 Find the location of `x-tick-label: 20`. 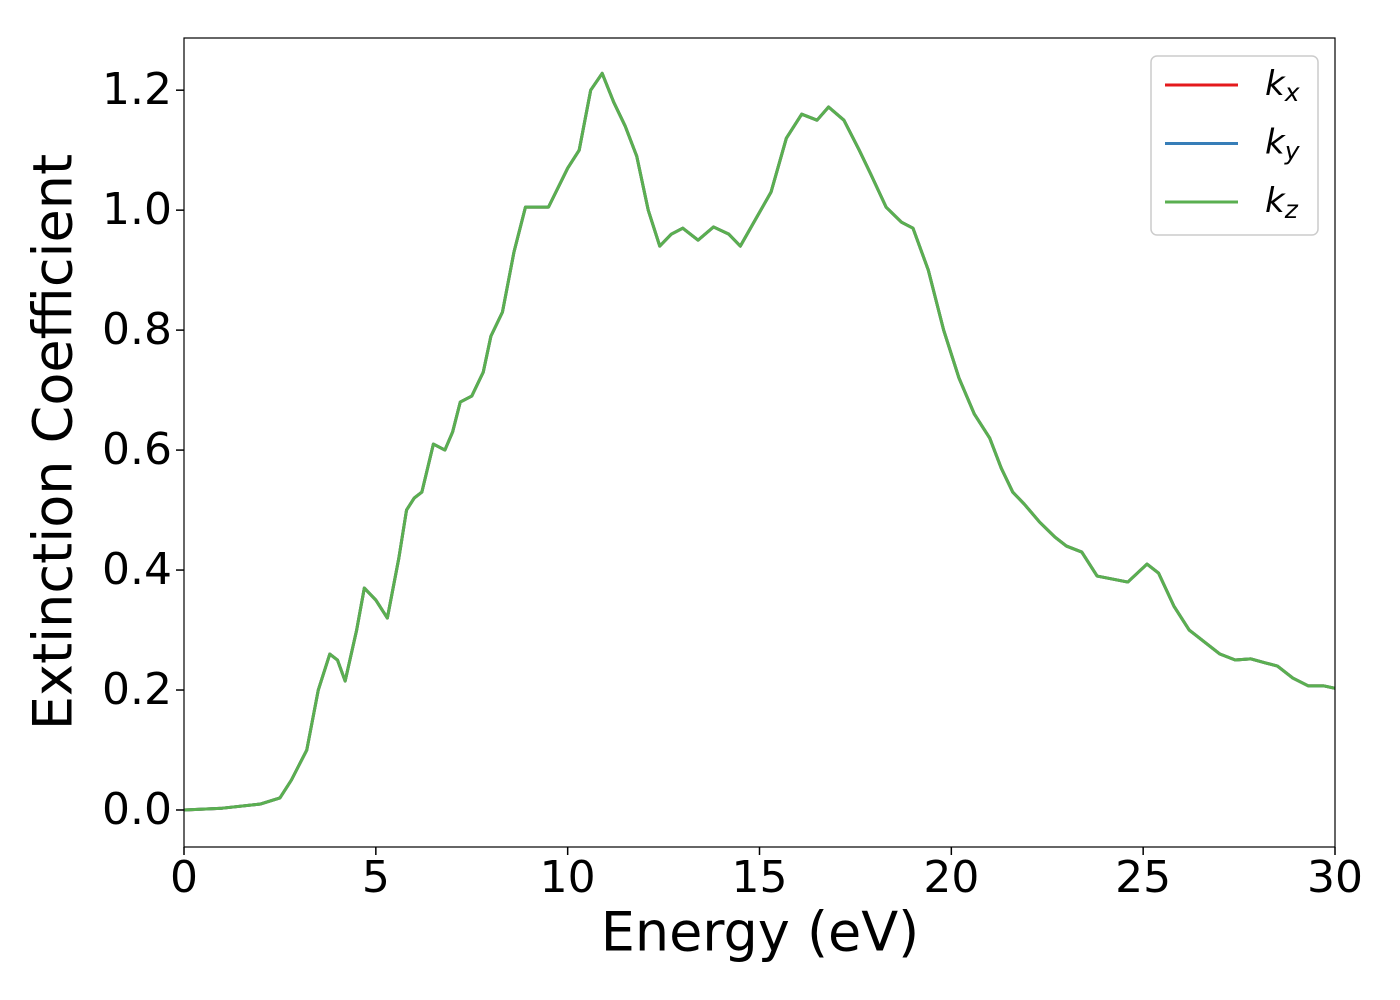

x-tick-label: 20 is located at coordinates (951, 877).